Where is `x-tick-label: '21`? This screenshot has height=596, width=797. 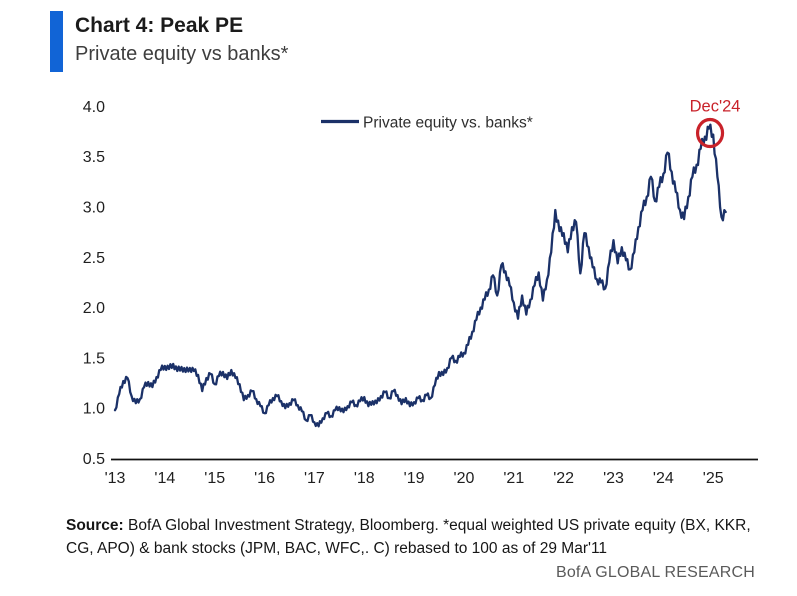
x-tick-label: '21 is located at coordinates (513, 478).